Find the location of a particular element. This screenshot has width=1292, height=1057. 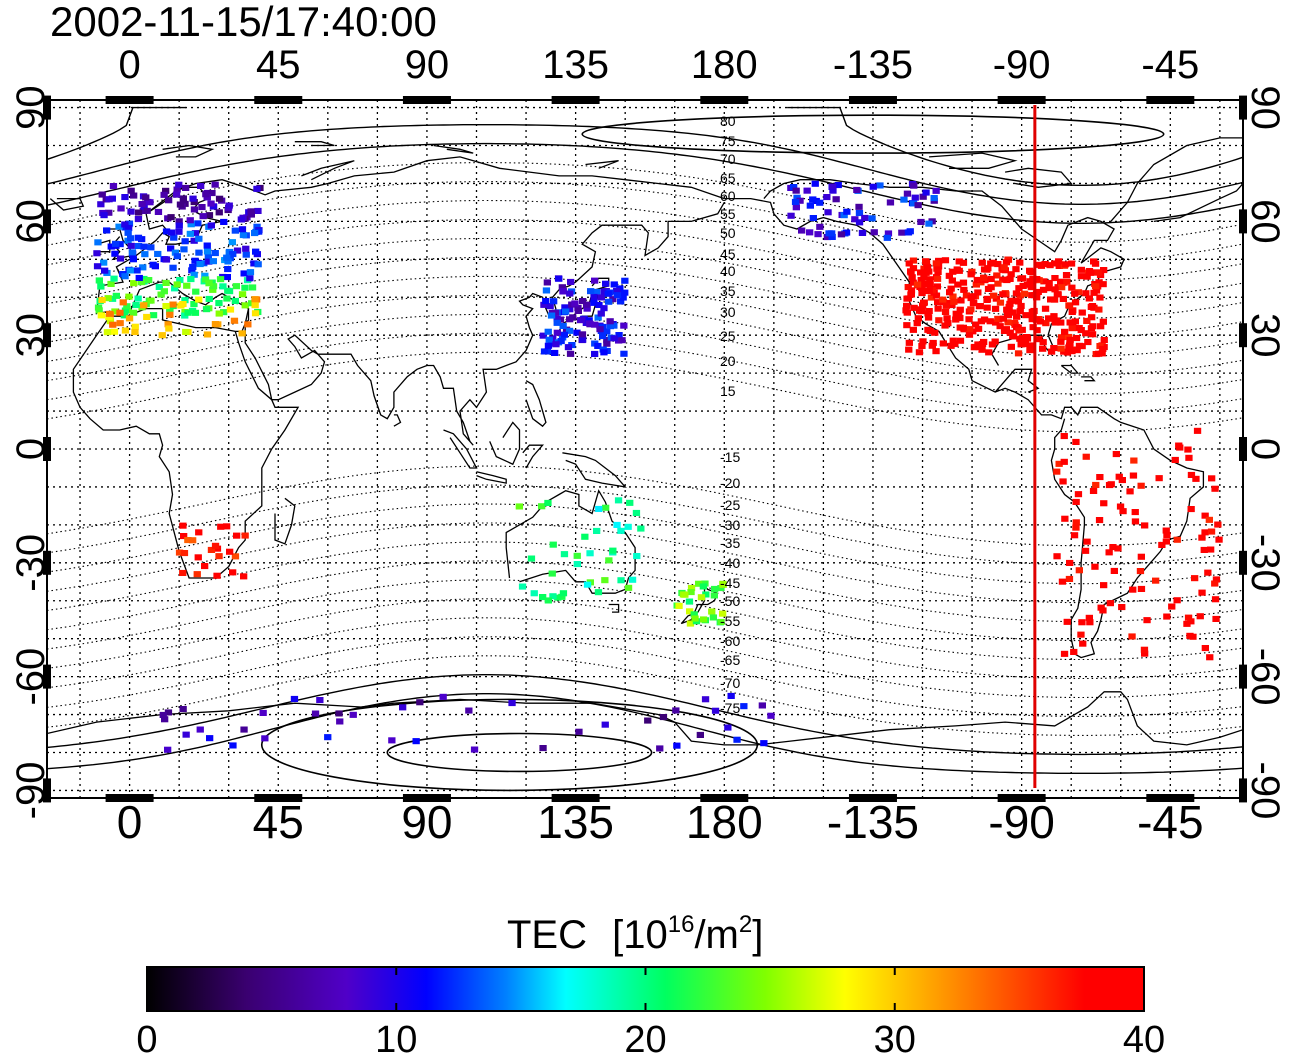

coastline is located at coordinates (645, 718).